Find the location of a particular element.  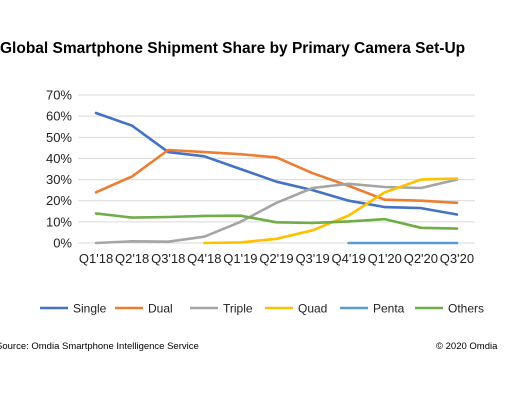

series-line-dual is located at coordinates (276, 176).